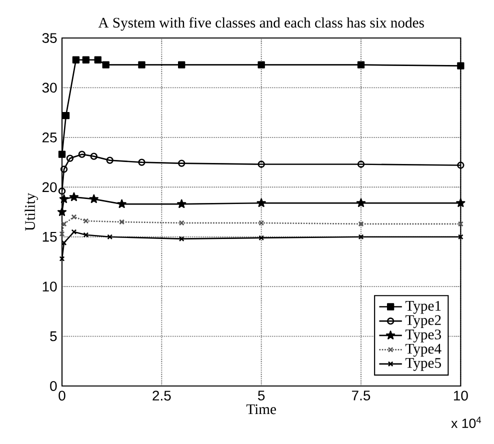  What do you see at coordinates (461, 395) in the screenshot?
I see `x-tick-label: 10` at bounding box center [461, 395].